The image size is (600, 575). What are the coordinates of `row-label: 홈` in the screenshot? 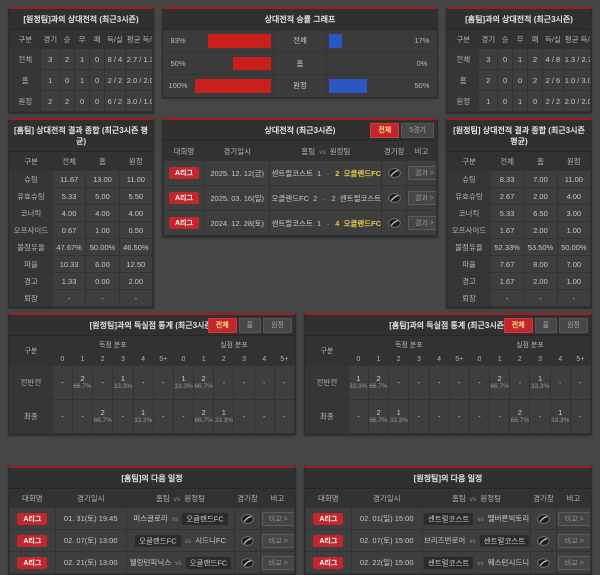 It's located at (25, 80).